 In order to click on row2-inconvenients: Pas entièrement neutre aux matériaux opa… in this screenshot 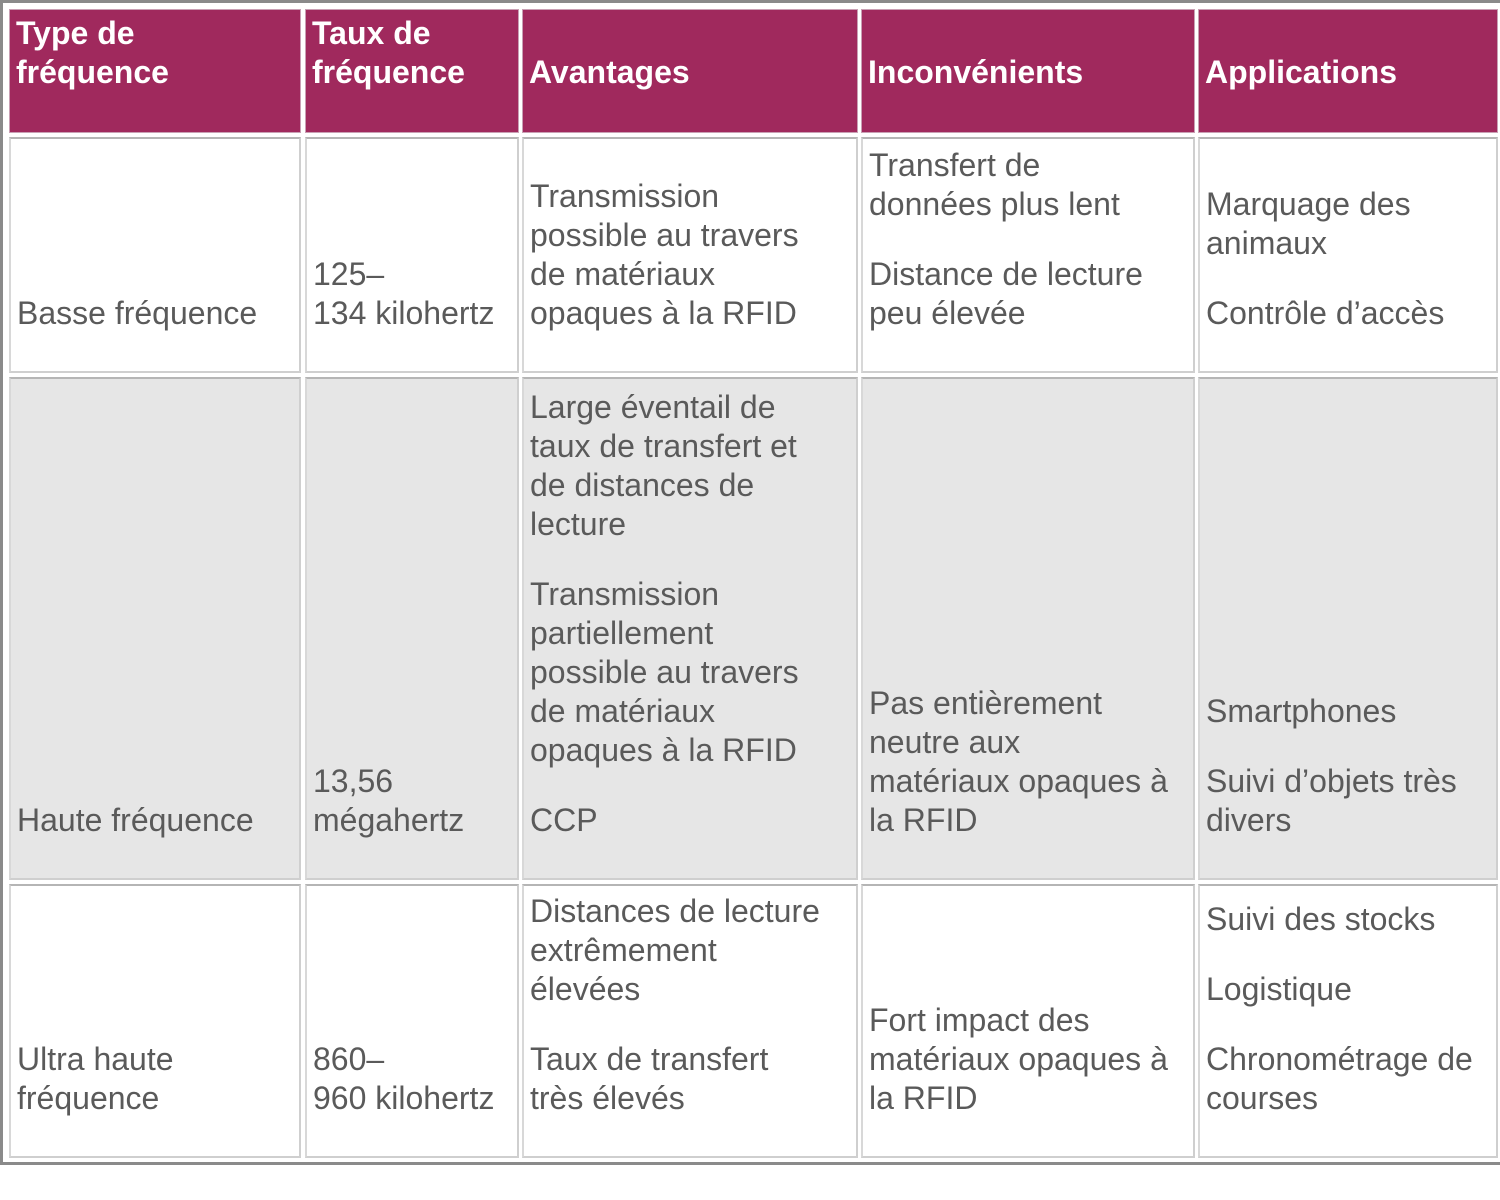, I will do `click(1028, 628)`.